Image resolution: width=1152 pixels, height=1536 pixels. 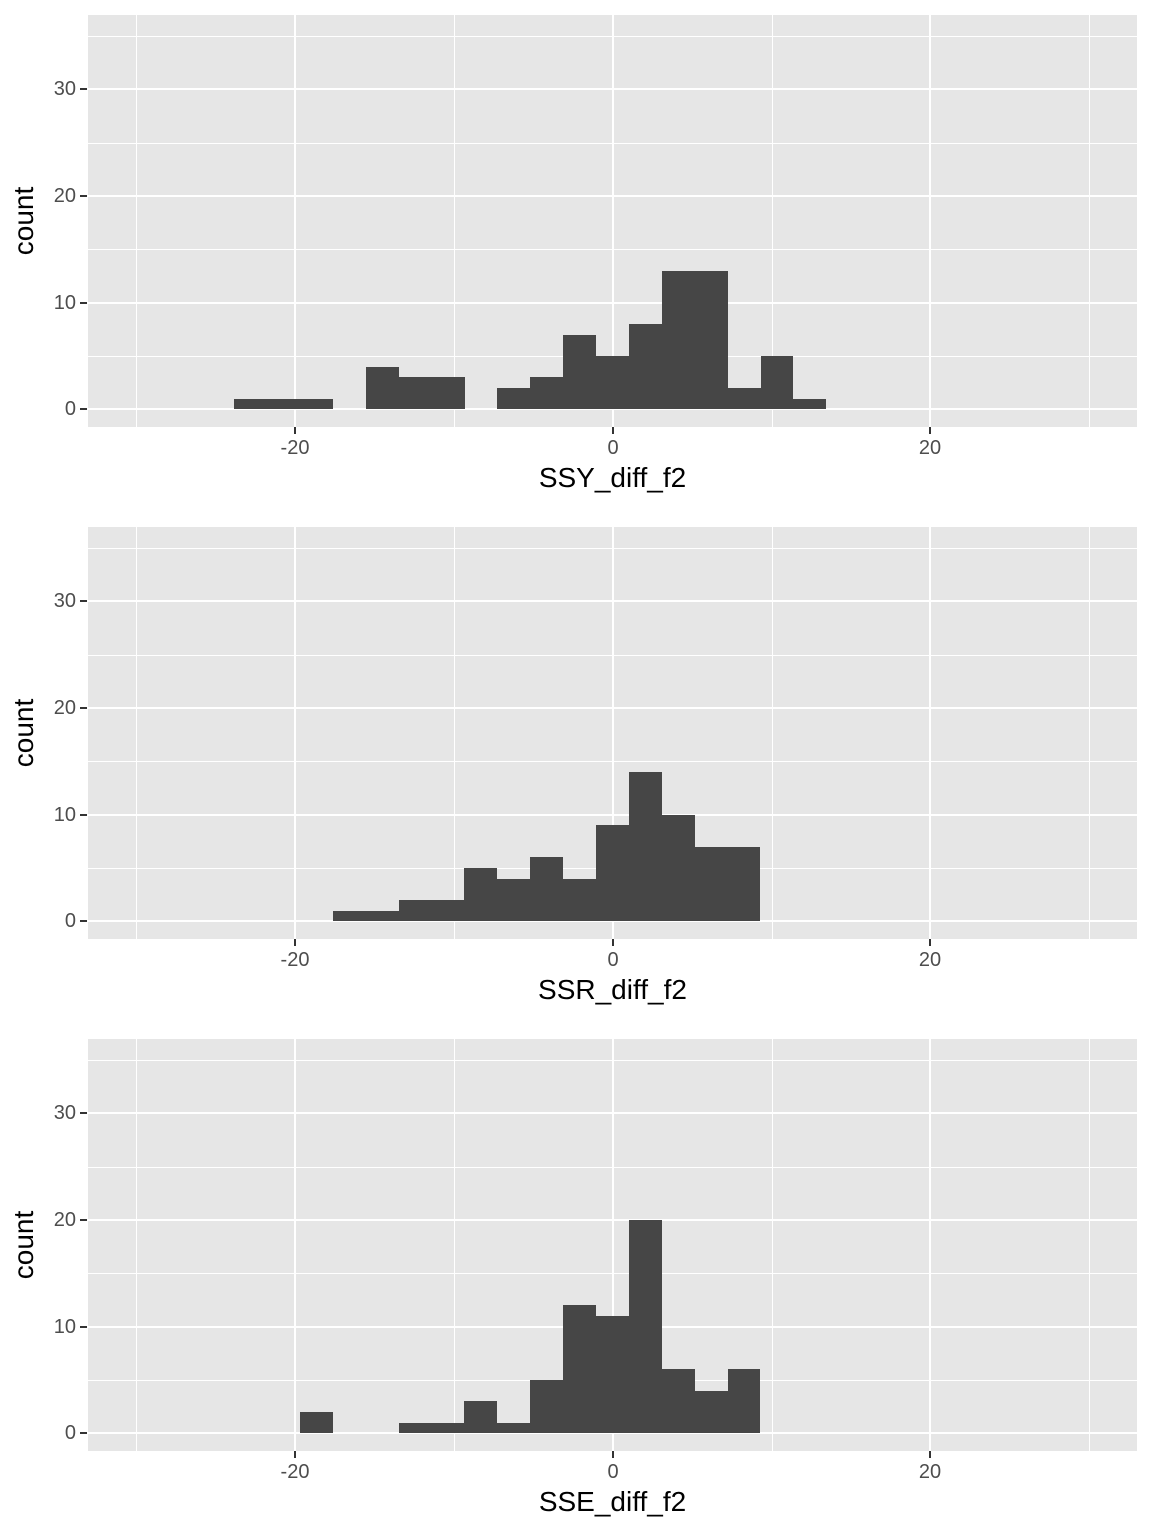 I want to click on x-axis-title: SSE_diff_f2, so click(x=612, y=1501).